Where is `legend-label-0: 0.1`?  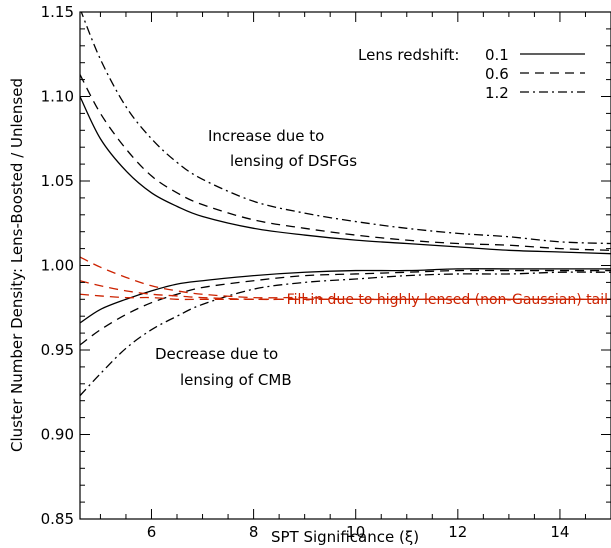 legend-label-0: 0.1 is located at coordinates (497, 55).